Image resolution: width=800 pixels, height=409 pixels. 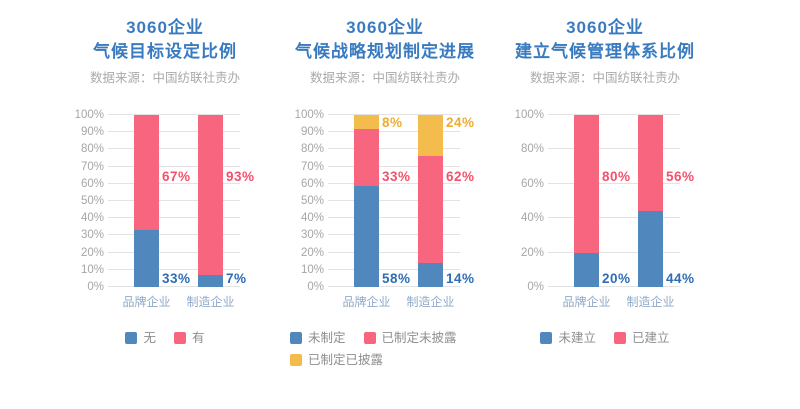 What do you see at coordinates (165, 51) in the screenshot?
I see `chart-title: 气候目标设定比例` at bounding box center [165, 51].